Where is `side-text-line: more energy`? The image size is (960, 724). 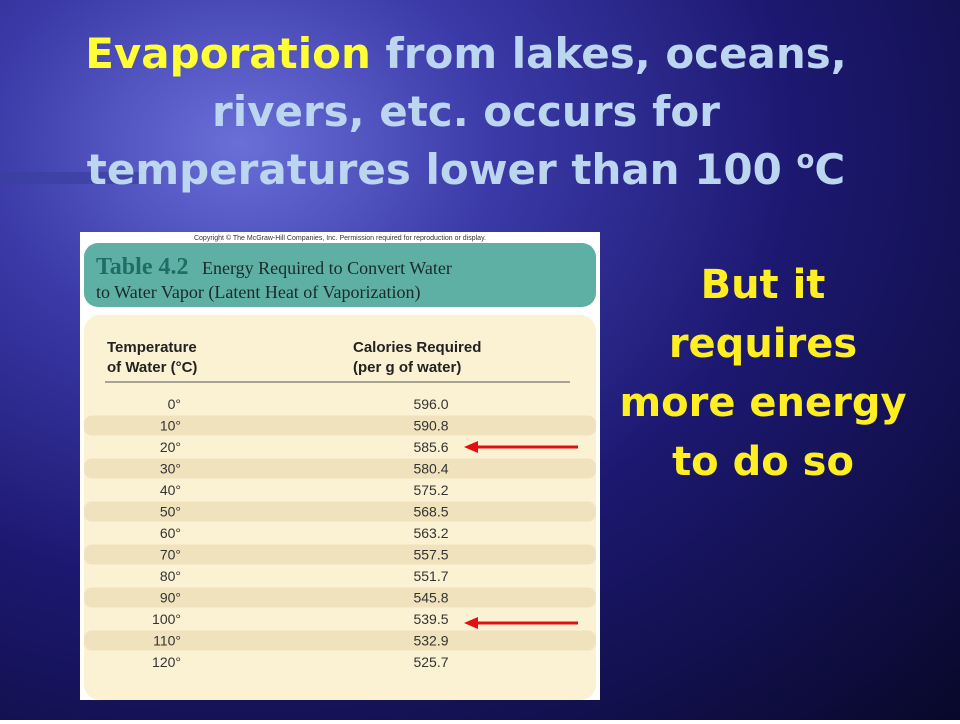 side-text-line: more energy is located at coordinates (762, 403).